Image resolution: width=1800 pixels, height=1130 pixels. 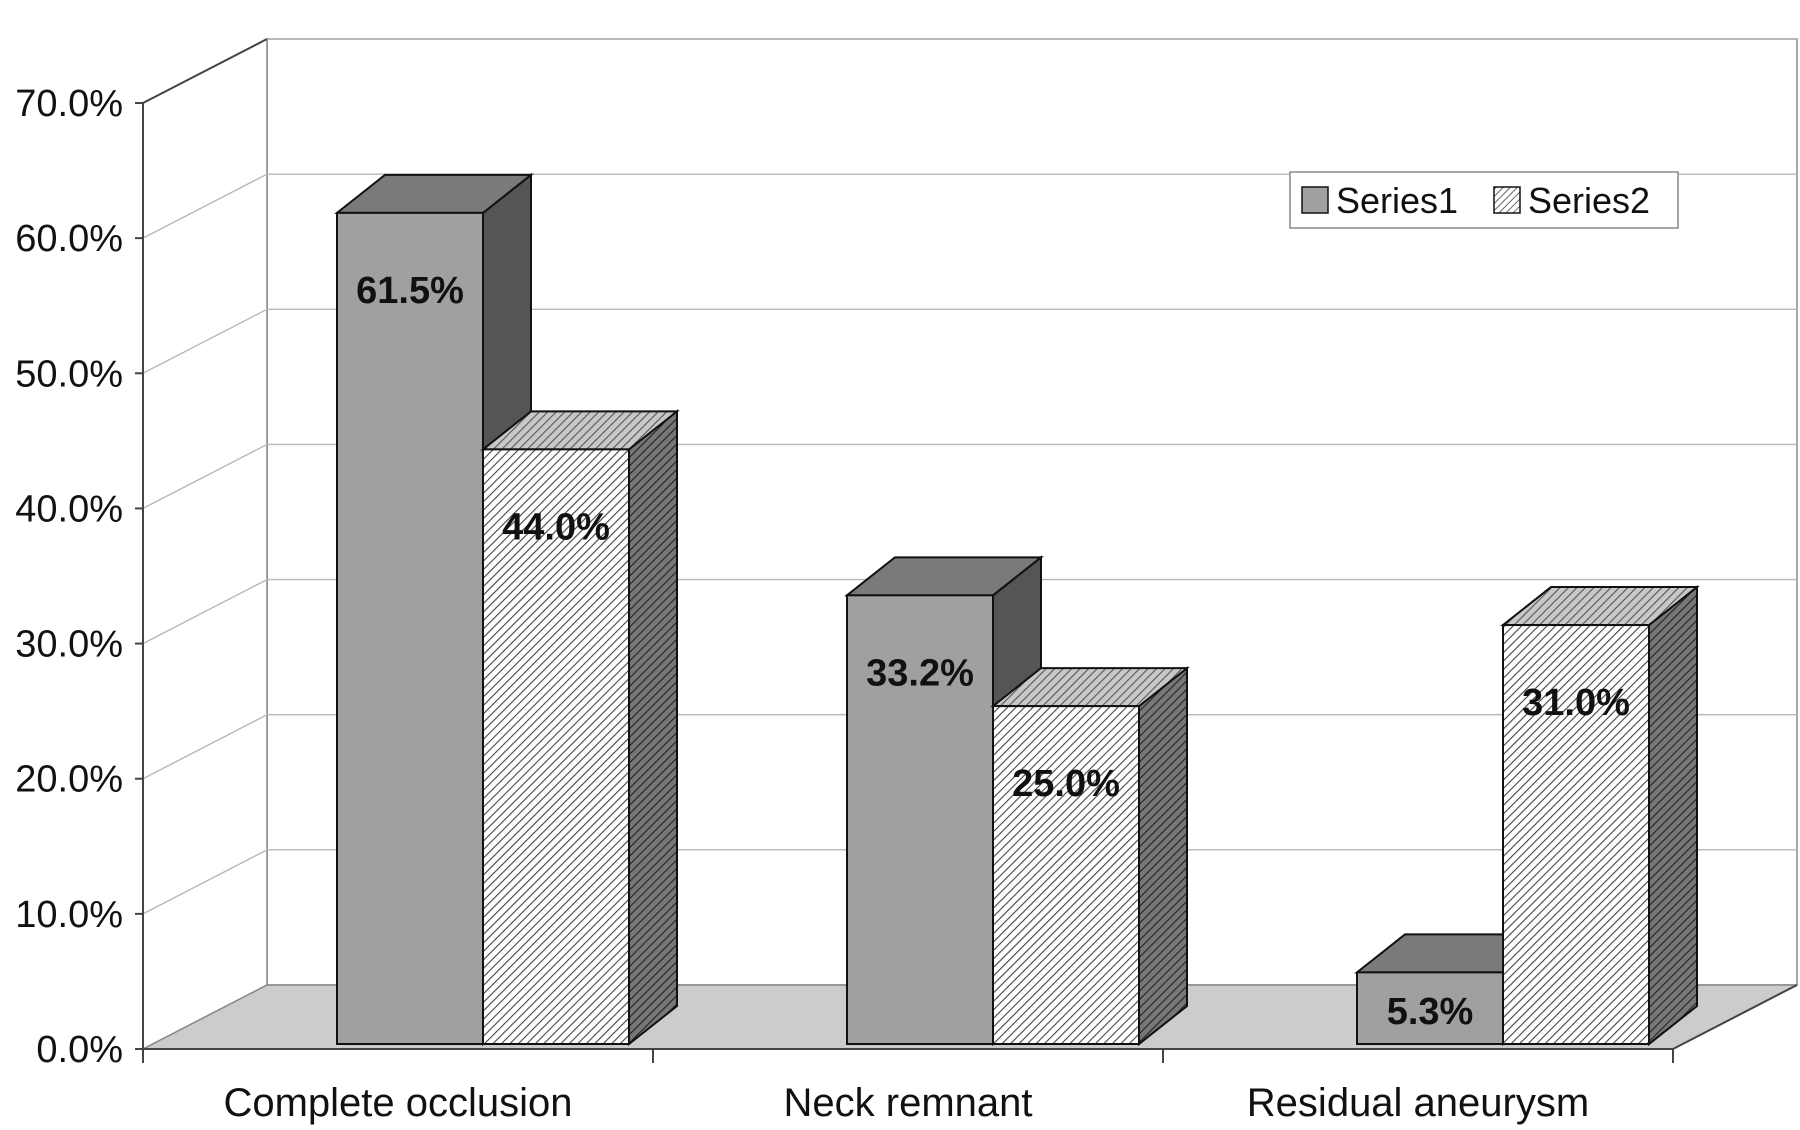 What do you see at coordinates (69, 645) in the screenshot?
I see `y-tick-label-3: 30.0%` at bounding box center [69, 645].